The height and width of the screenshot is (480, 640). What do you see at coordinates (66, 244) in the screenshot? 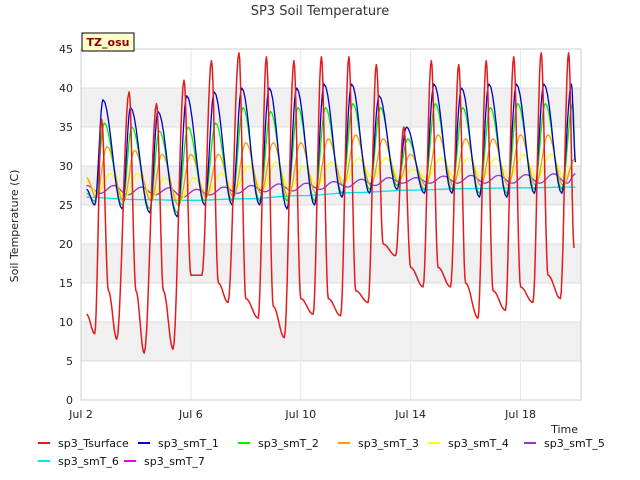
I see `y-tick-label: 20` at bounding box center [66, 244].